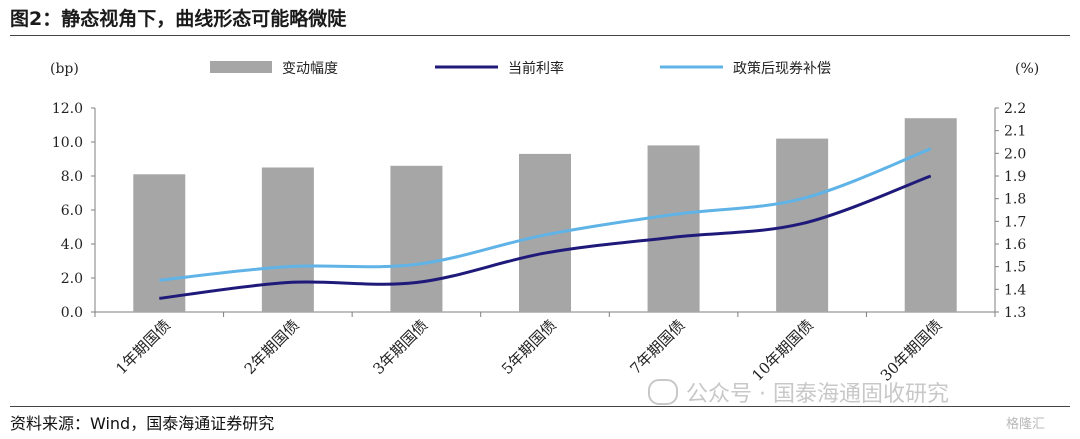  Describe the element at coordinates (1015, 177) in the screenshot. I see `right-tick-label: 1.9` at that location.